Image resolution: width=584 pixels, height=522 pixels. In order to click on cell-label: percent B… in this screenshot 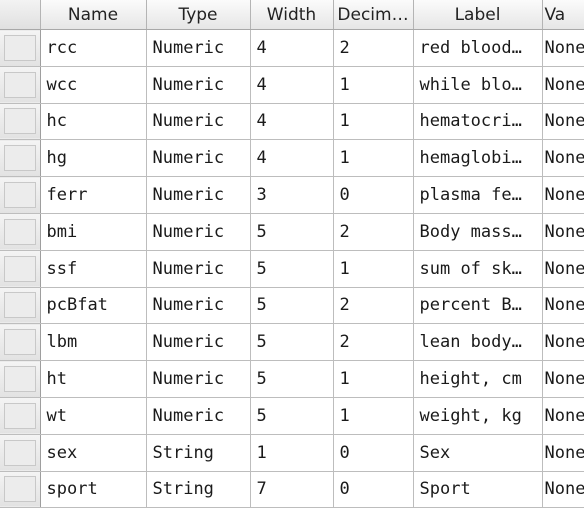, I will do `click(478, 306)`.